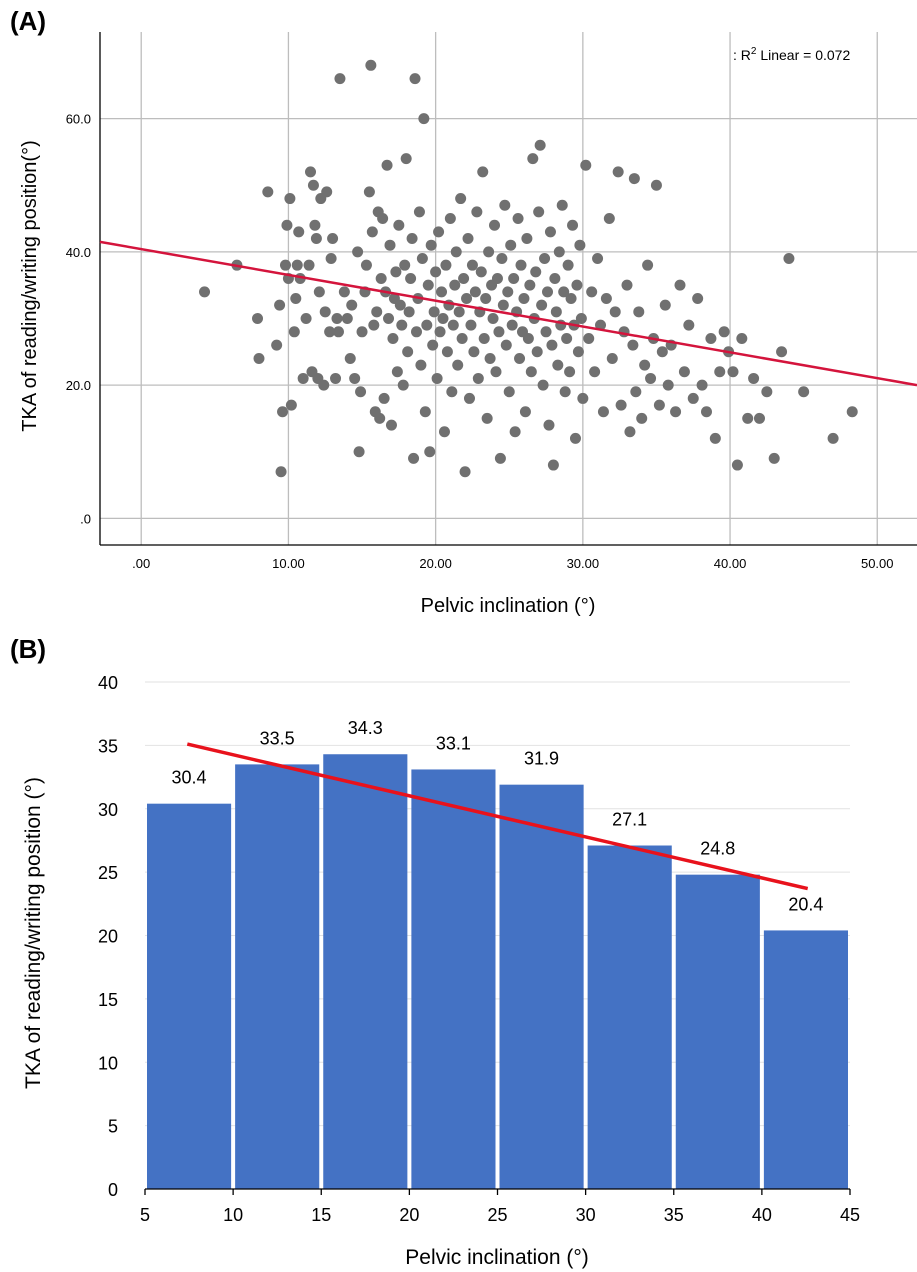  I want to click on x-tick-label: .00, so click(141, 563).